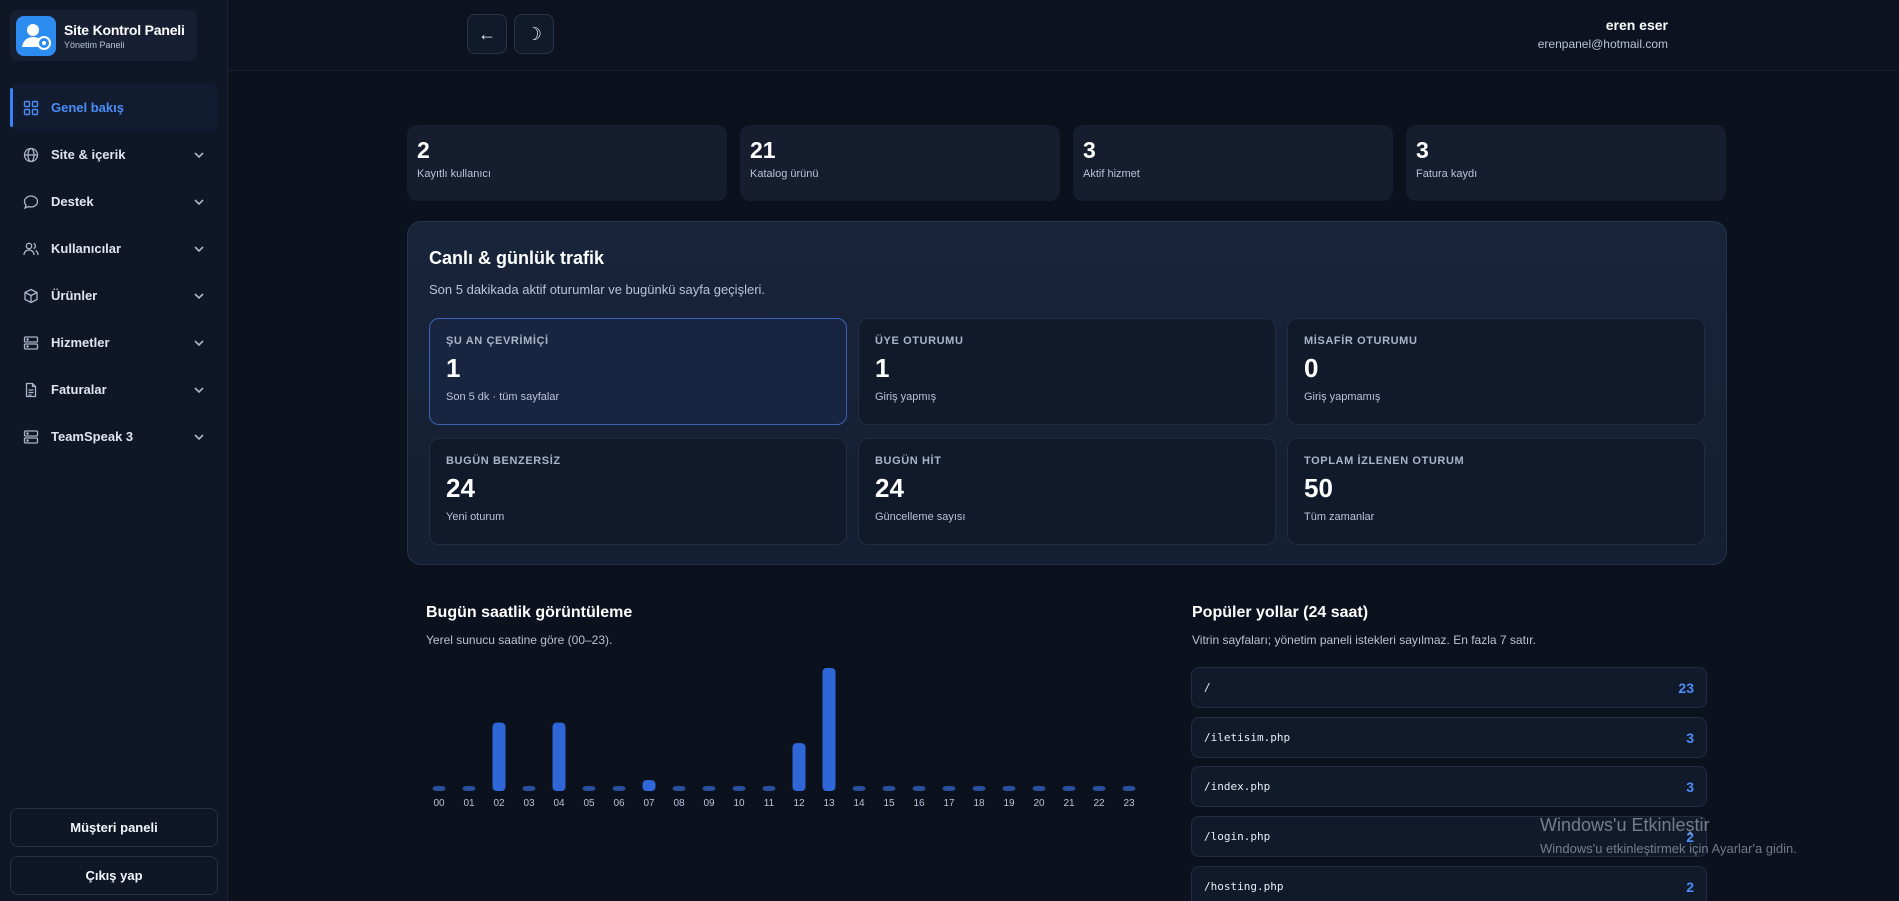  What do you see at coordinates (709, 803) in the screenshot?
I see `chart-tick-09: 09` at bounding box center [709, 803].